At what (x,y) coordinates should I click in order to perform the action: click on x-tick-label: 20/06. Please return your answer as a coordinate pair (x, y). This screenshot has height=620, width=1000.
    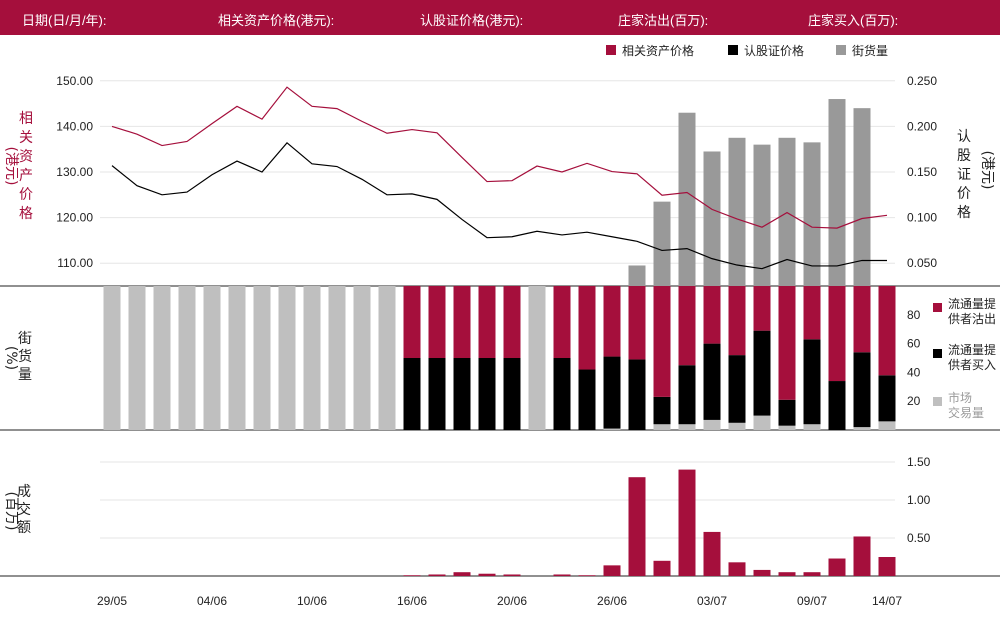
    Looking at the image, I should click on (512, 601).